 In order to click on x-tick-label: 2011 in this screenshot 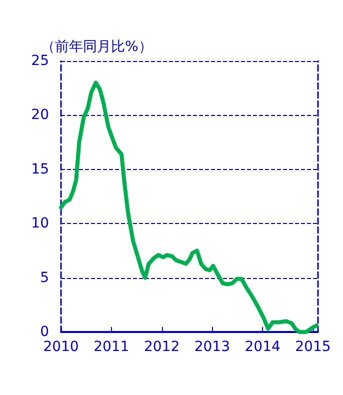, I will do `click(112, 347)`.